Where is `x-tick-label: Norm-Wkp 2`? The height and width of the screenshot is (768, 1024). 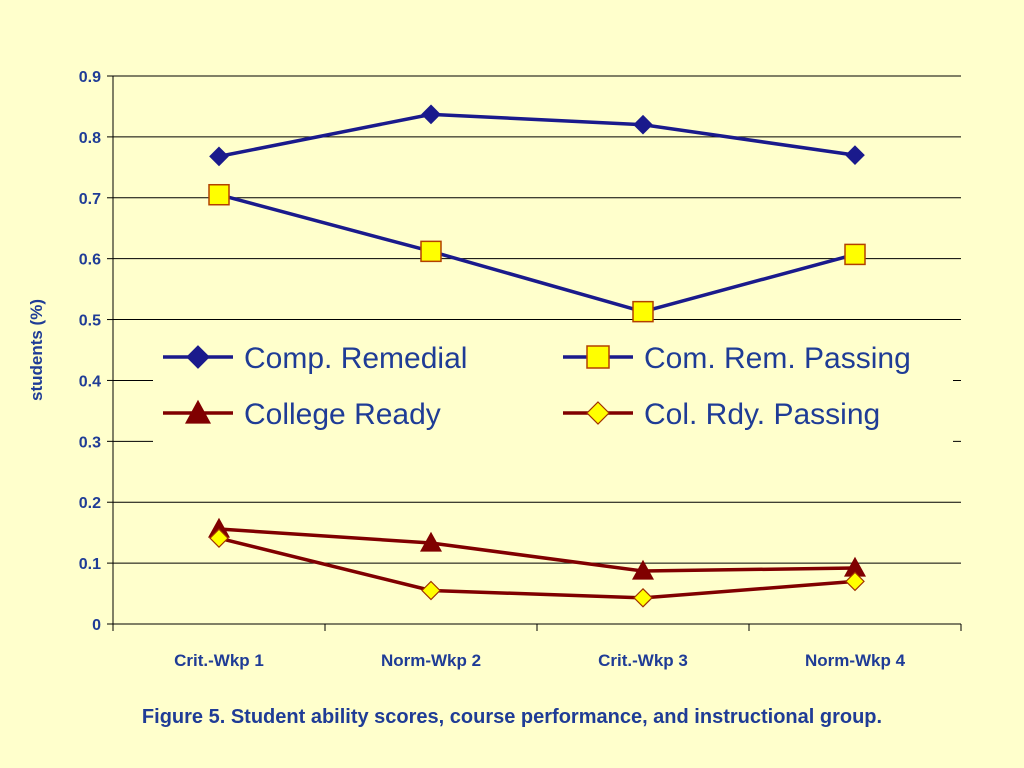
x-tick-label: Norm-Wkp 2 is located at coordinates (431, 660).